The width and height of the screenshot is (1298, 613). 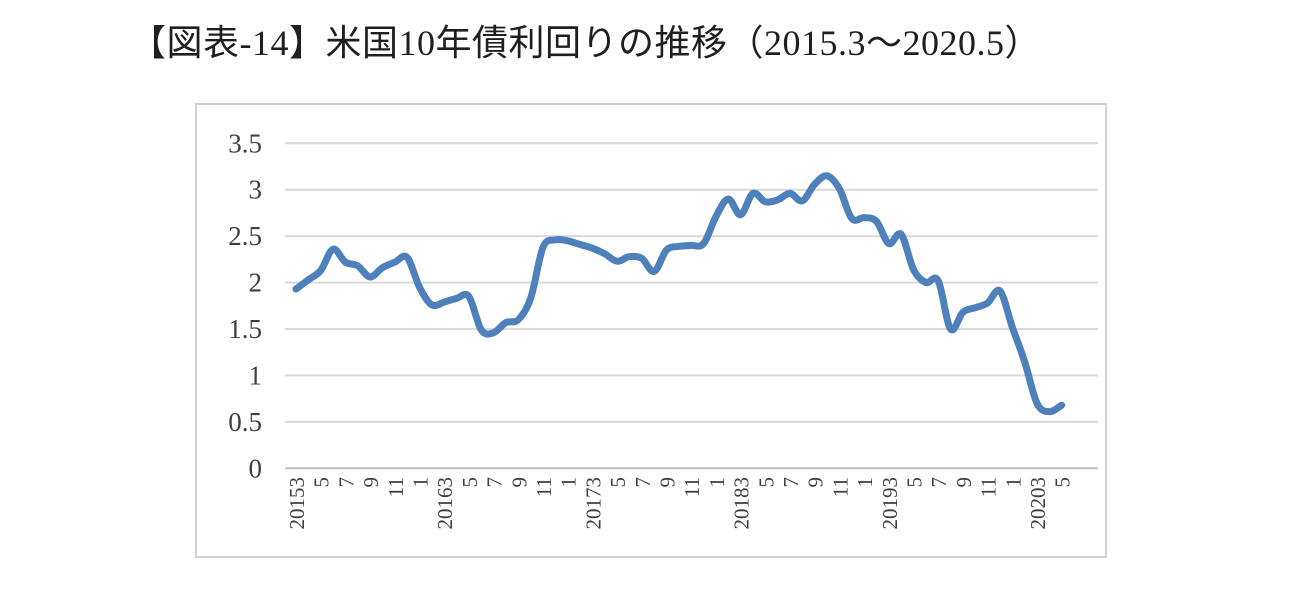 What do you see at coordinates (1038, 503) in the screenshot?
I see `x-axis-tick-label: 20203` at bounding box center [1038, 503].